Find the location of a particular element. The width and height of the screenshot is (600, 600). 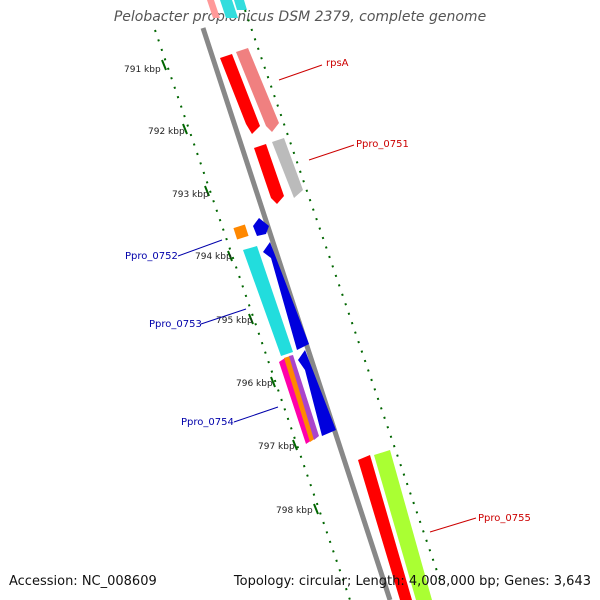

accession-text: Accession: NC_008609 is located at coordinates (83, 581).